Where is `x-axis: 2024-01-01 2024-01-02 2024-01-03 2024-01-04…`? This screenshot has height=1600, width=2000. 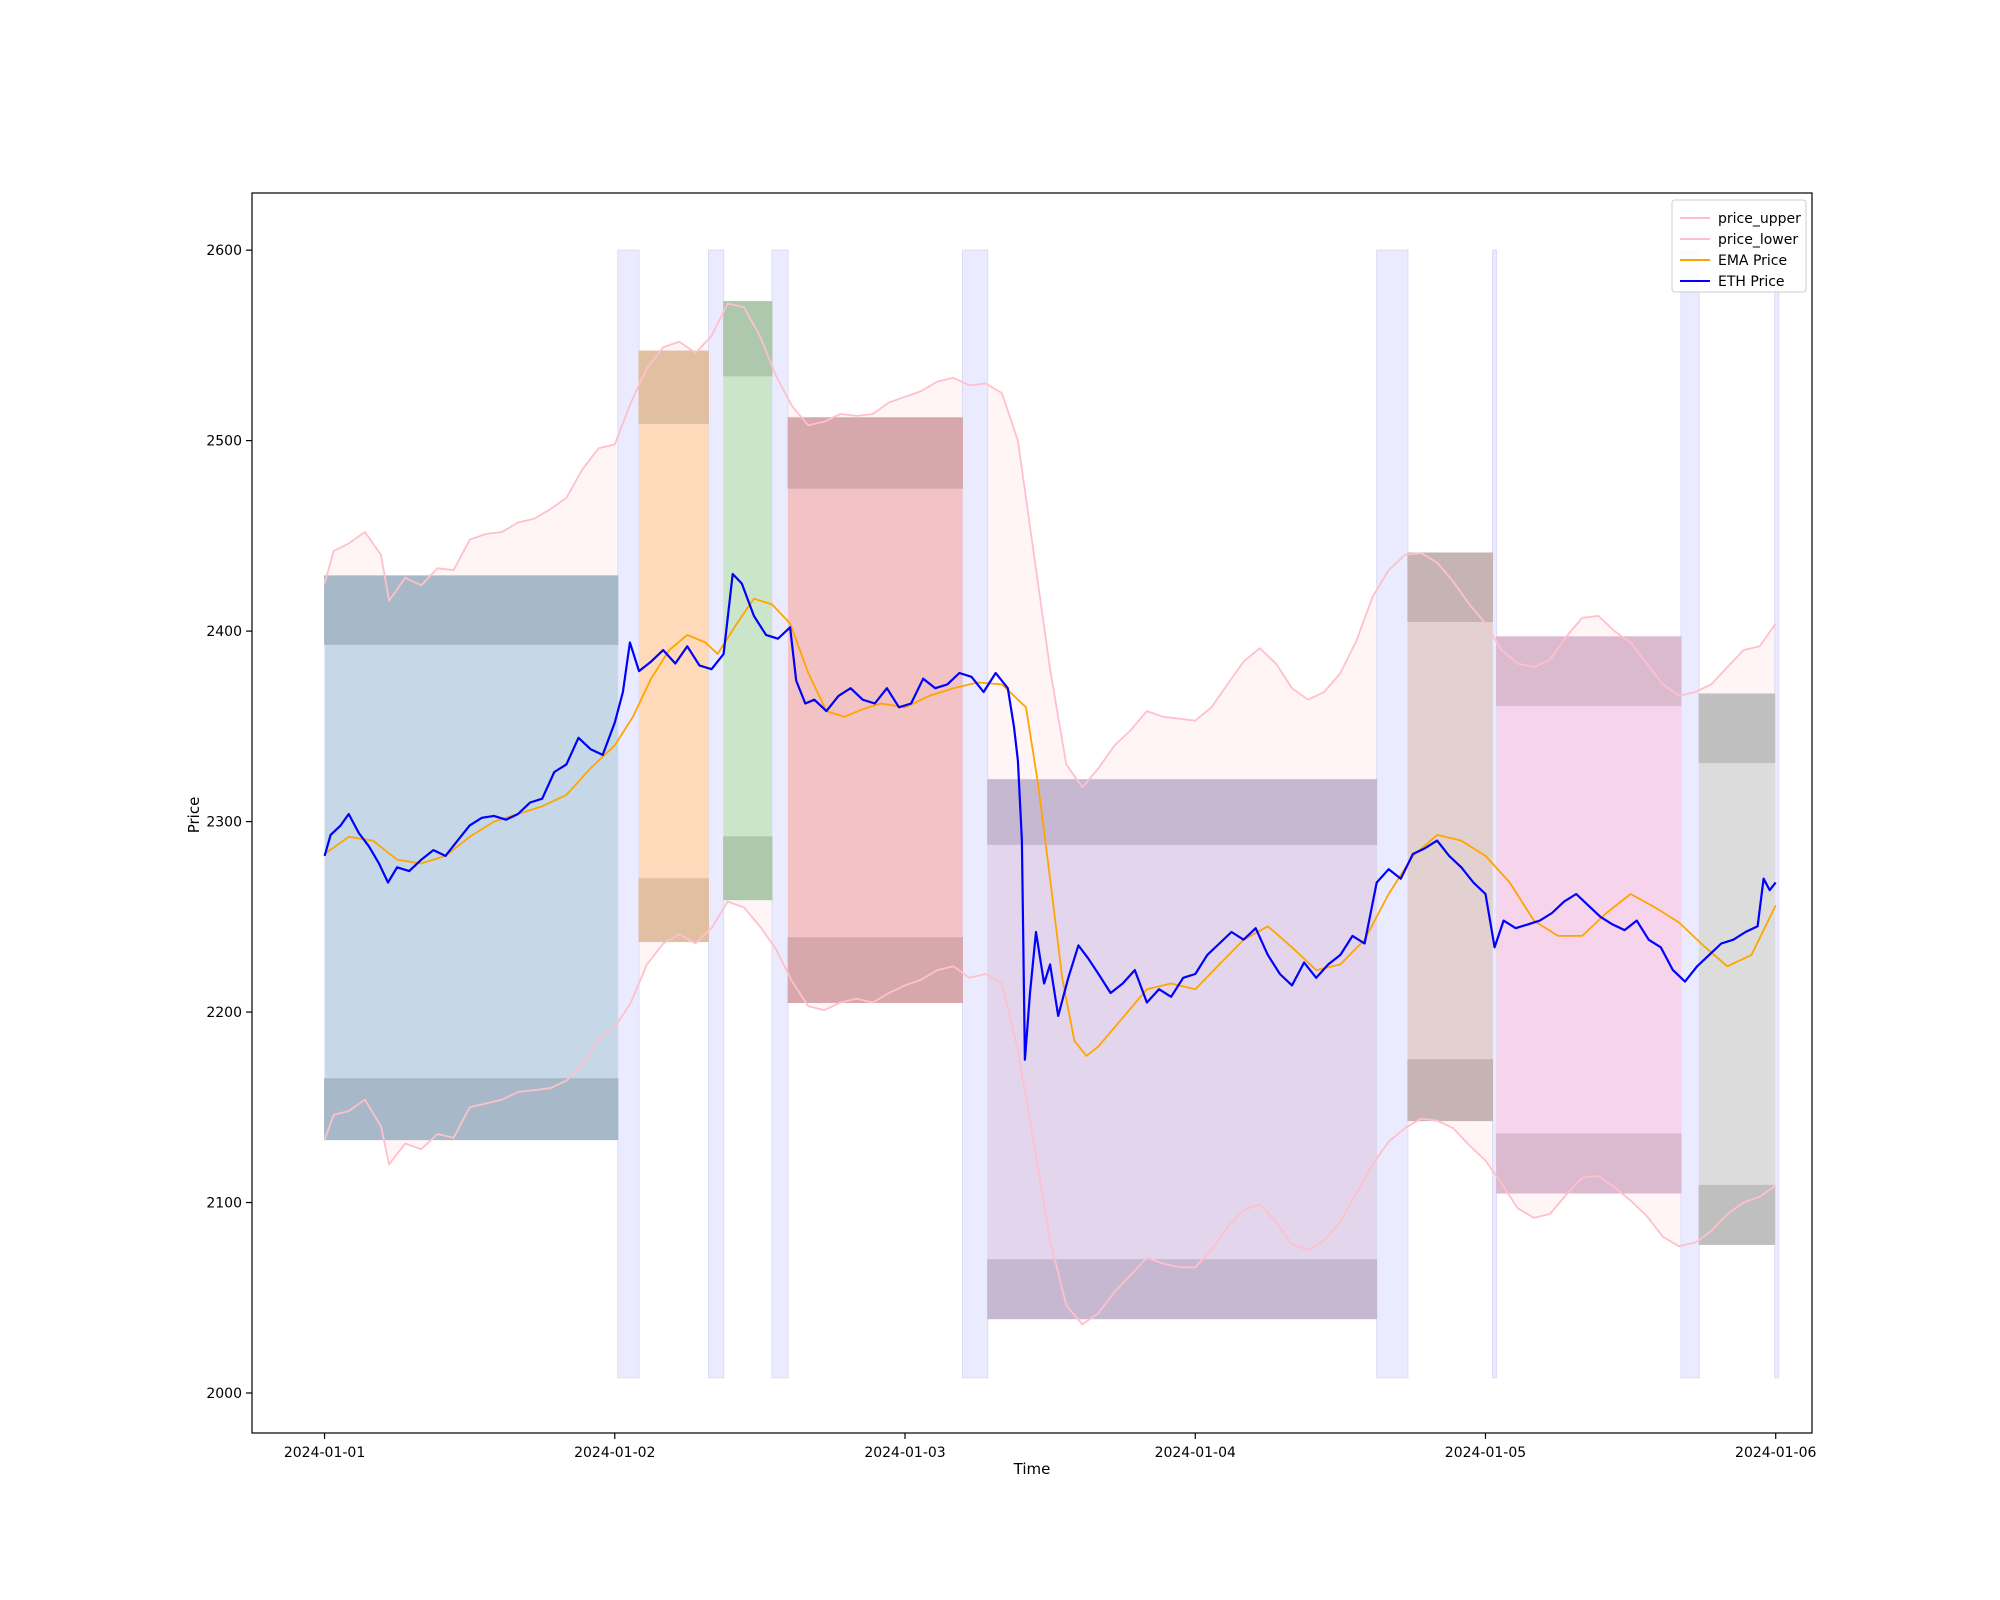 x-axis: 2024-01-01 2024-01-02 2024-01-03 2024-01-04… is located at coordinates (1050, 1447).